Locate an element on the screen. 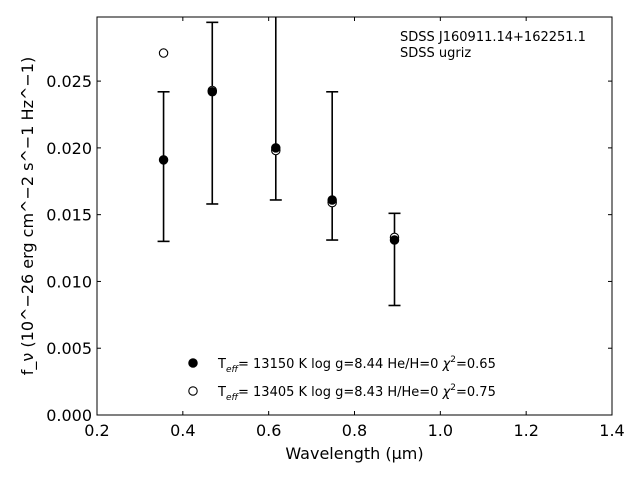  annotation-photometry: SDSS ugriz is located at coordinates (435, 53).